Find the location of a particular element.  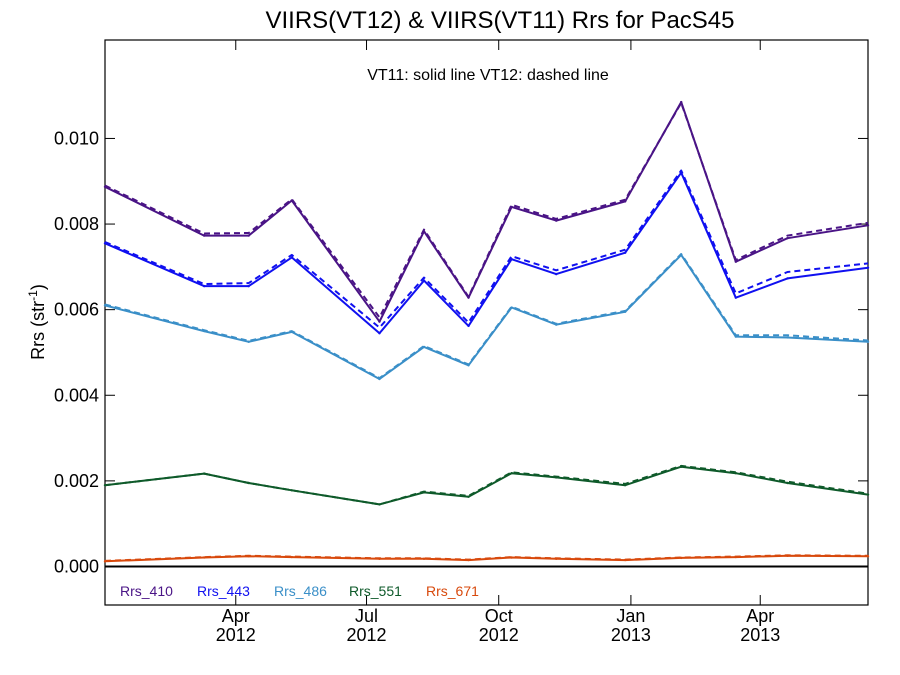

y-tick-label: 0.006 is located at coordinates (76, 310).